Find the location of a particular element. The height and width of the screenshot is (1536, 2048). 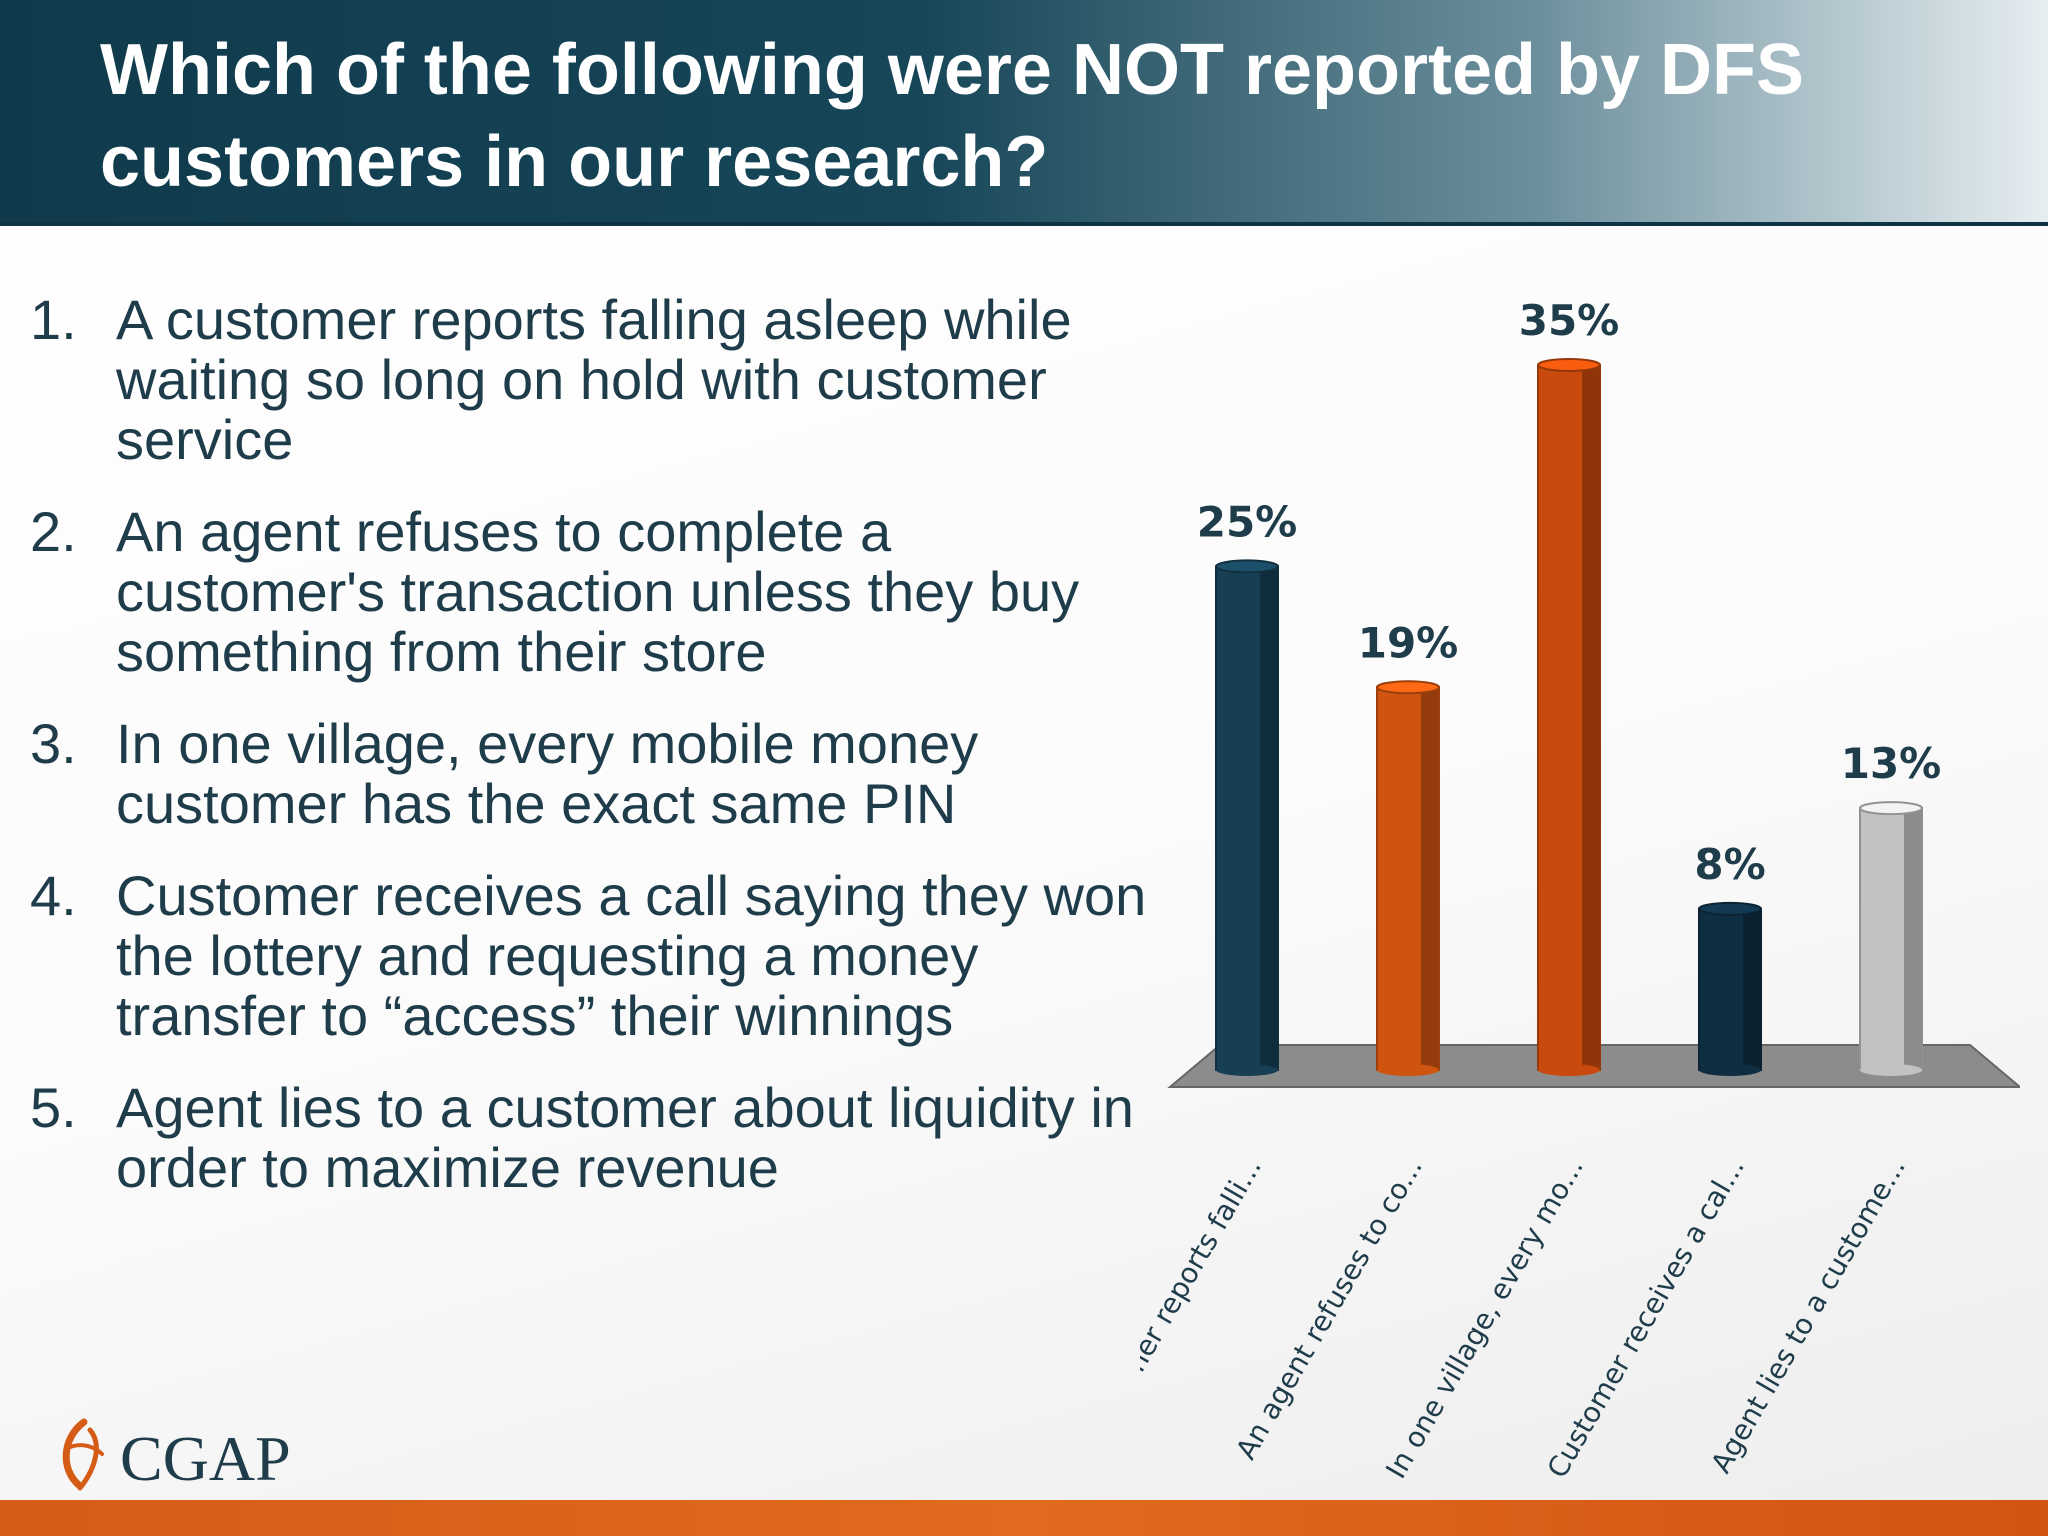

data-label: 8% is located at coordinates (1729, 864).